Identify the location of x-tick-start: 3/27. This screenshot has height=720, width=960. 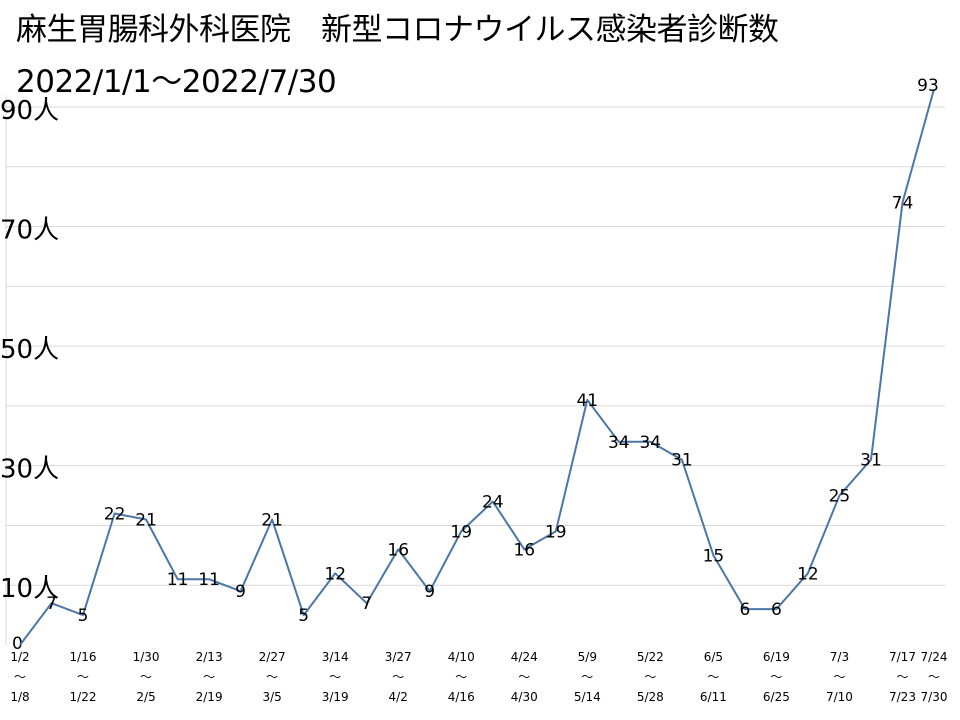
(398, 657).